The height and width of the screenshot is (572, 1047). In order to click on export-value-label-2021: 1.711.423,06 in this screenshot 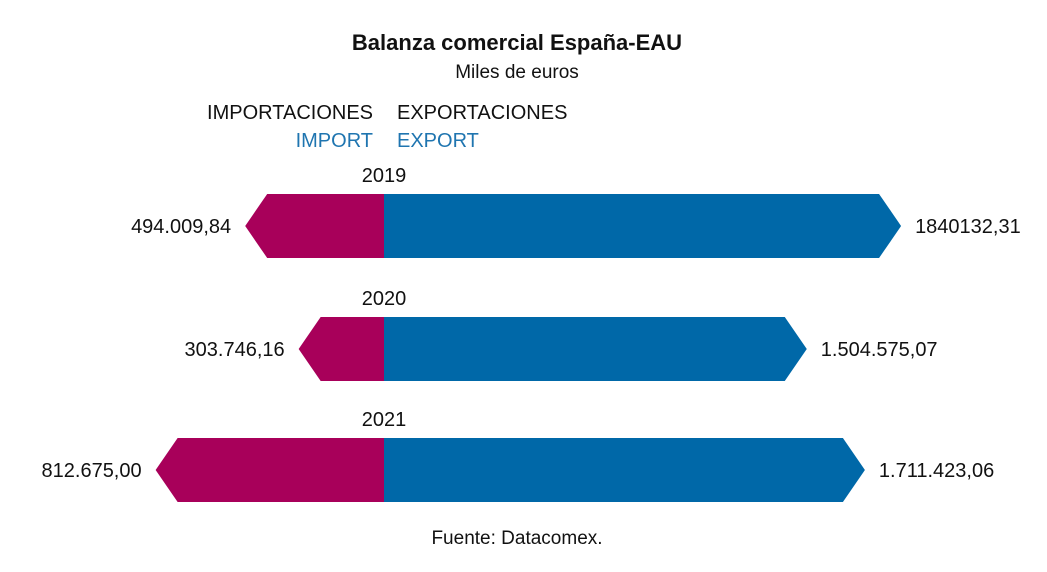, I will do `click(936, 471)`.